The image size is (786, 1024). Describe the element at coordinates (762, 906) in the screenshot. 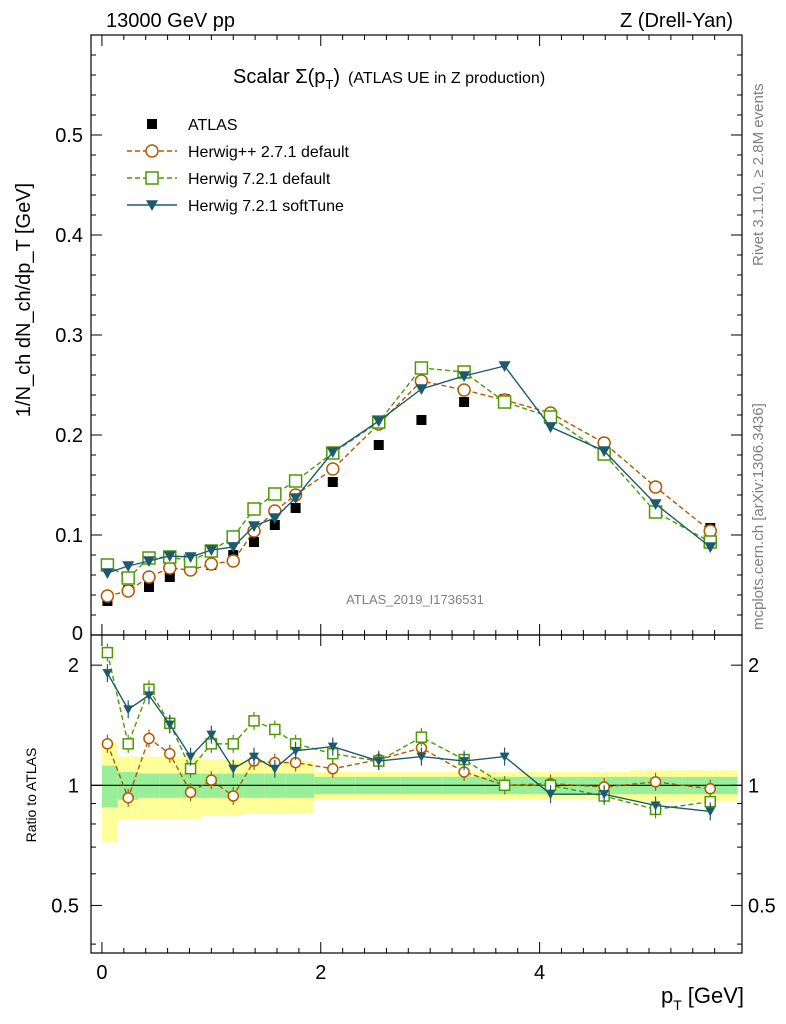

I see `ratio-y-tick-label-right: 0.5` at that location.